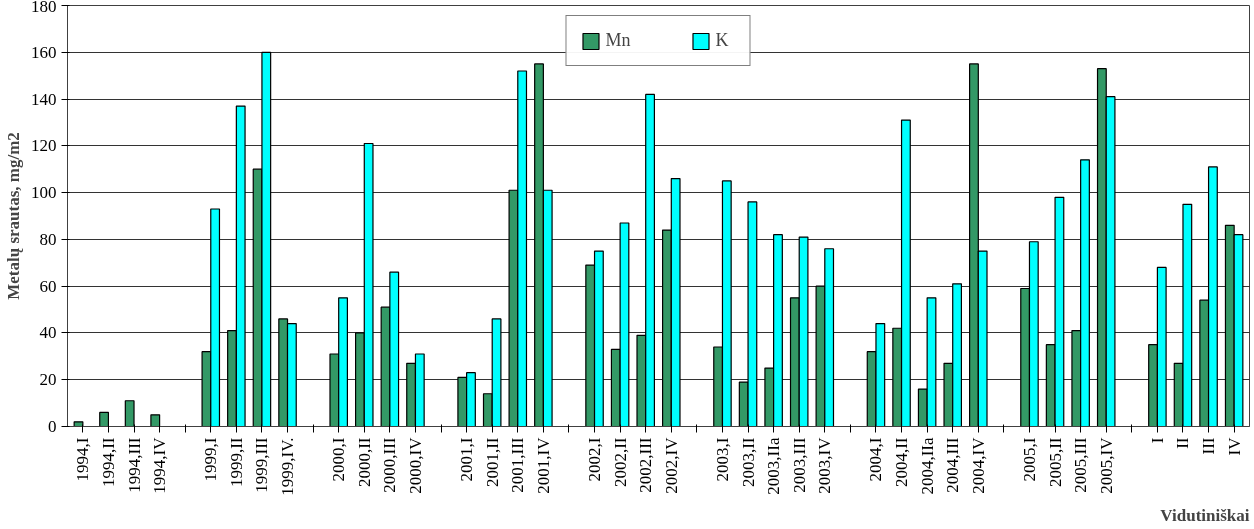 Image resolution: width=1254 pixels, height=529 pixels. What do you see at coordinates (44, 8) in the screenshot?
I see `y-tick-label: 180` at bounding box center [44, 8].